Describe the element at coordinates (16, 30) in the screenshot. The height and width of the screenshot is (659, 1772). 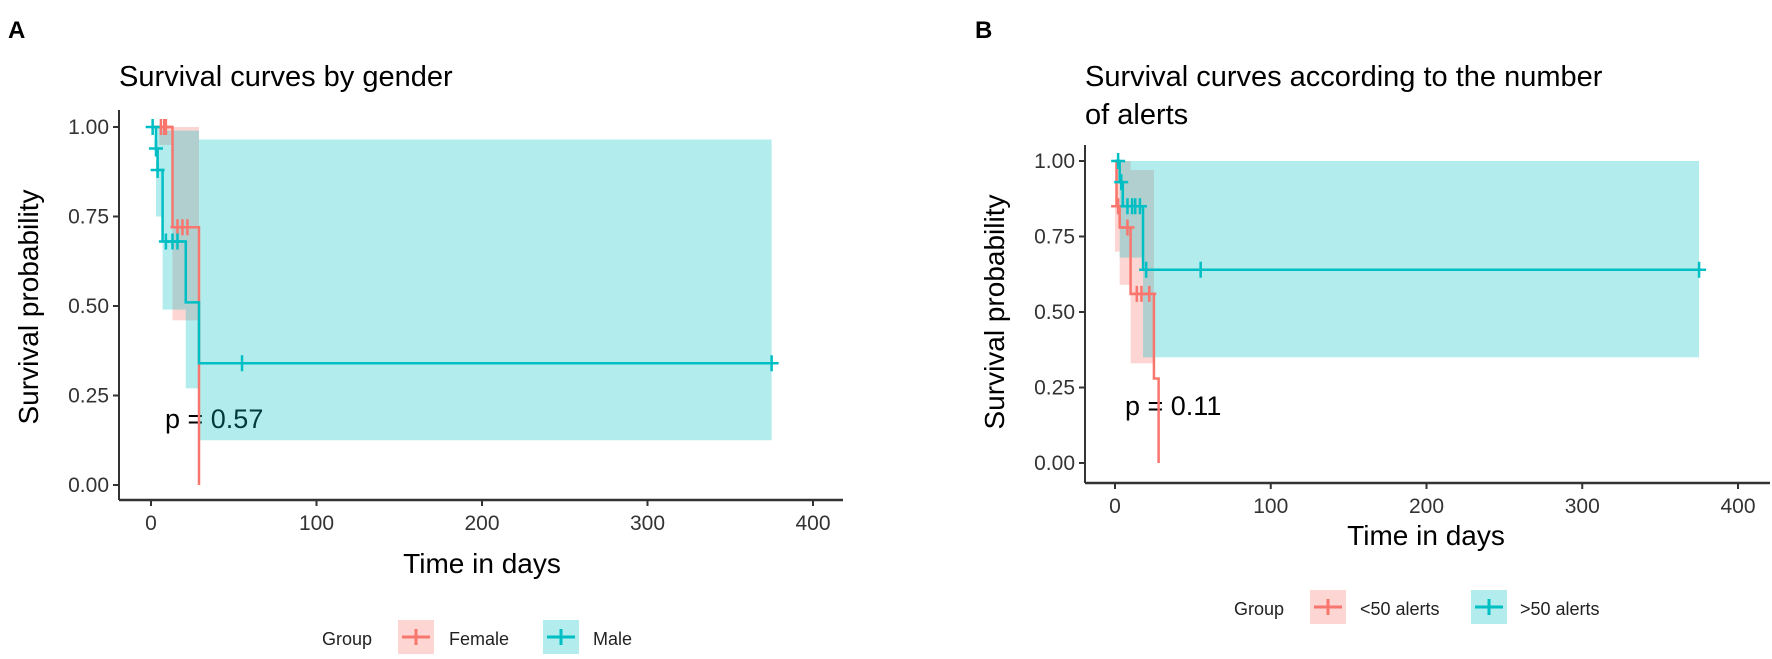
I see `panel-letter-a: A` at that location.